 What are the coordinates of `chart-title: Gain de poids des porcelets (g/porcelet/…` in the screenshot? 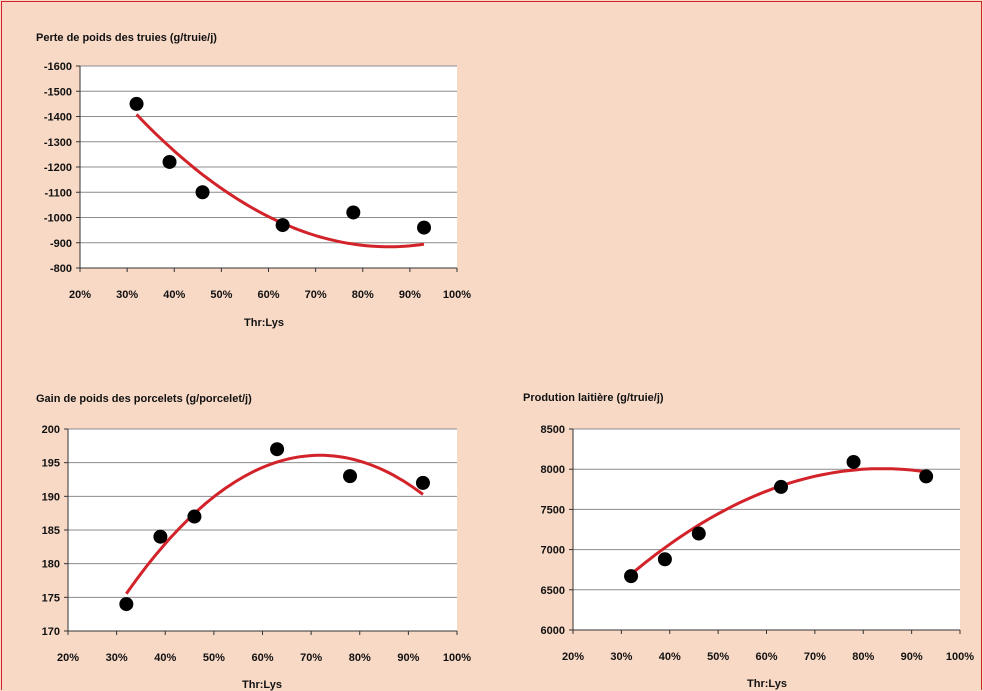 It's located at (144, 399).